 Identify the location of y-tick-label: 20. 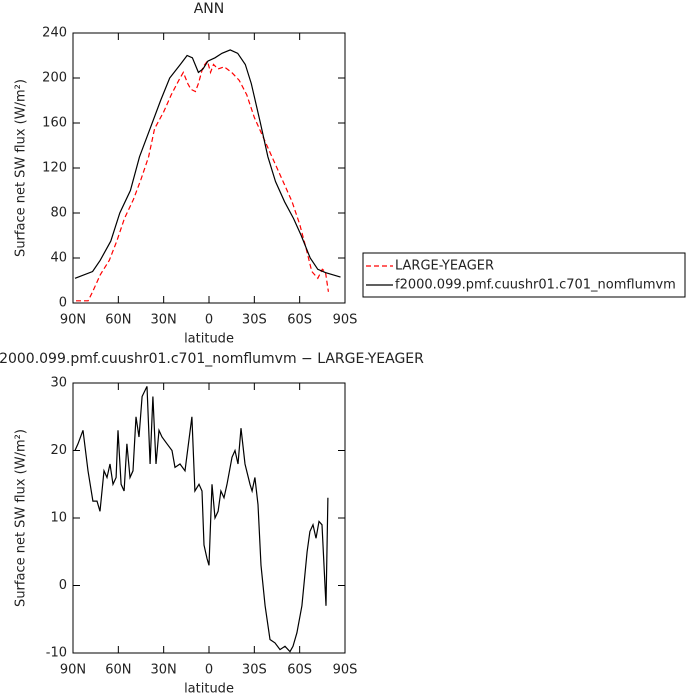
(58, 450).